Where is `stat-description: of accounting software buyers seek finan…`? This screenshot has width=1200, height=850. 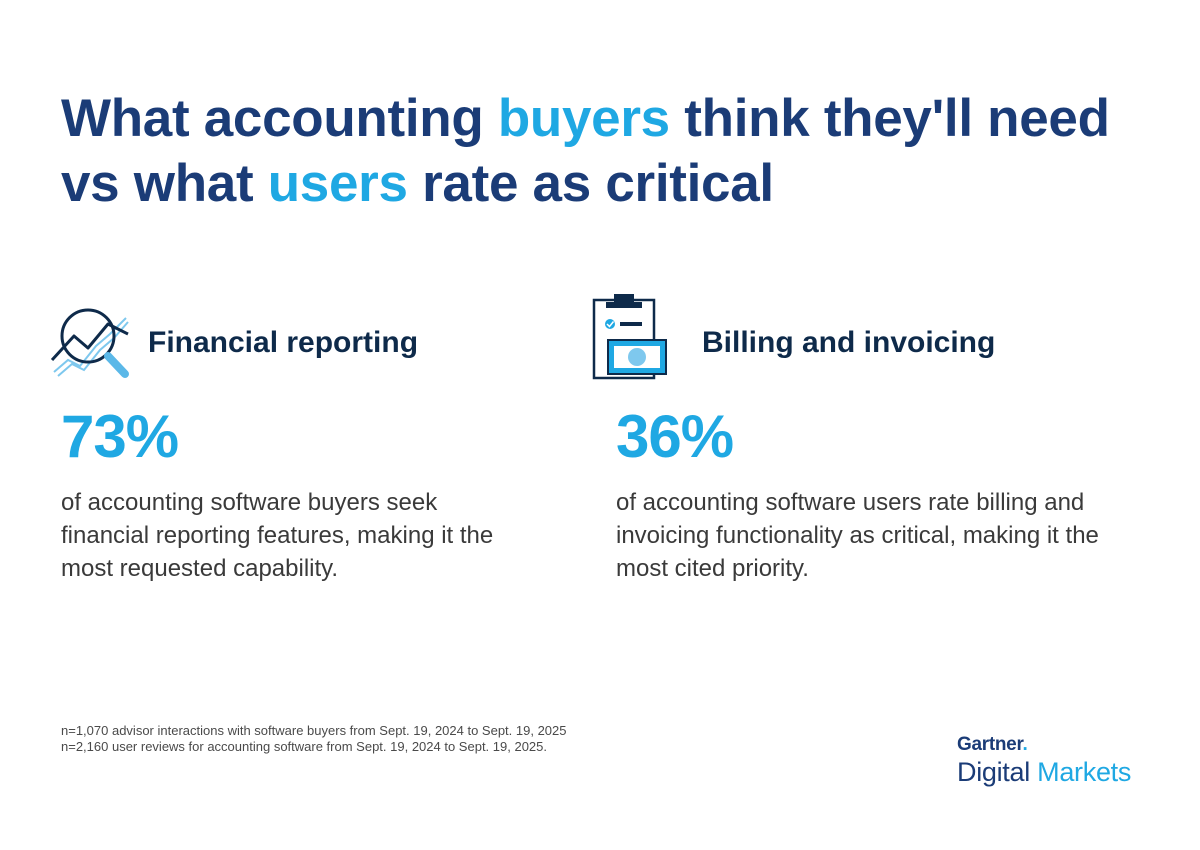
stat-description: of accounting software buyers seek finan… is located at coordinates (277, 535).